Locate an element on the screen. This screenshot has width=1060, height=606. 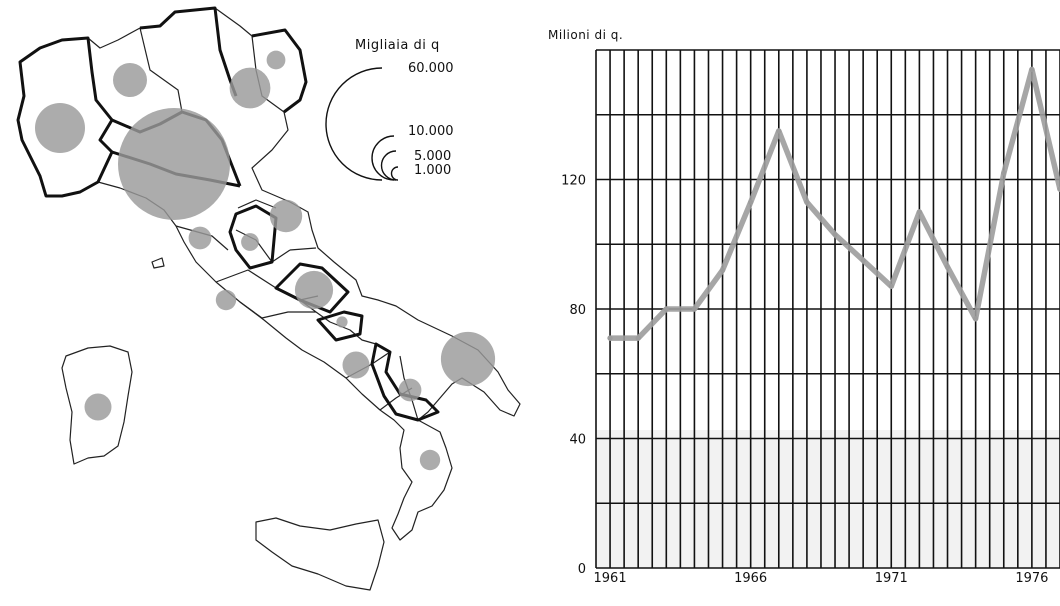
x-tick-label: 1976 is located at coordinates (1031, 578).